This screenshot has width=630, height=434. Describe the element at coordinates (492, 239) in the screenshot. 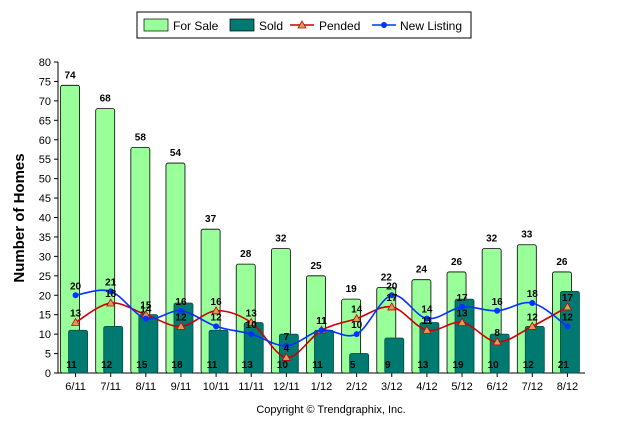

I see `label-for-sale: 32` at that location.